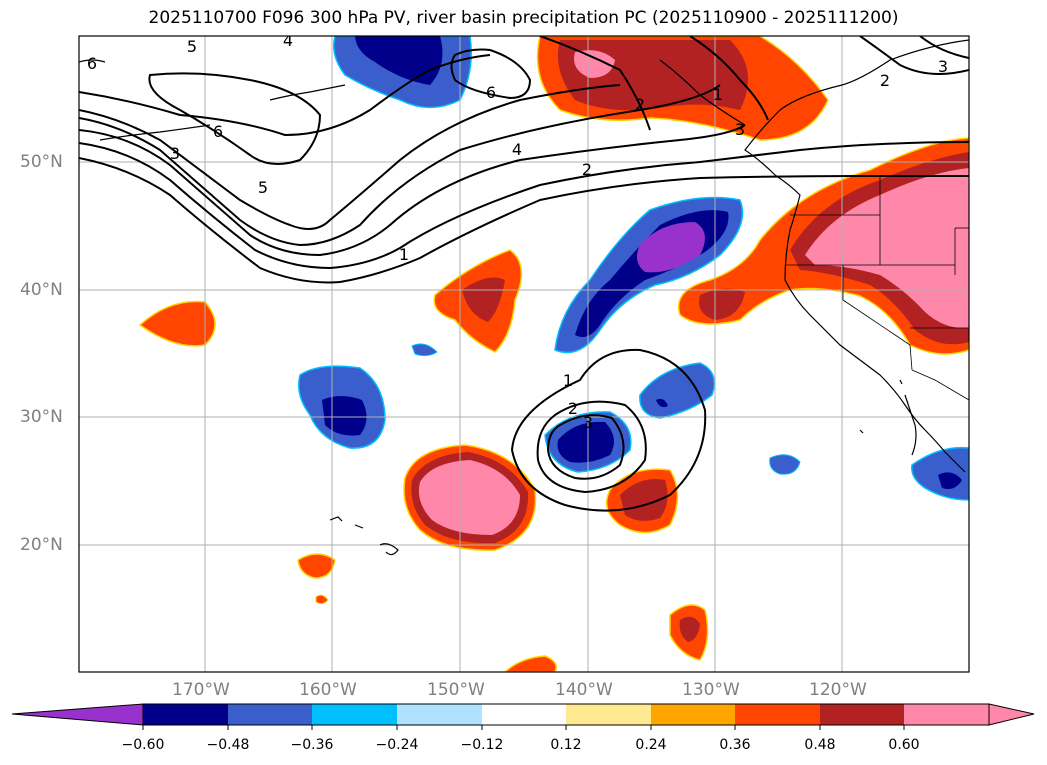  What do you see at coordinates (77, 714) in the screenshot?
I see `colorbar-extend-min` at bounding box center [77, 714].